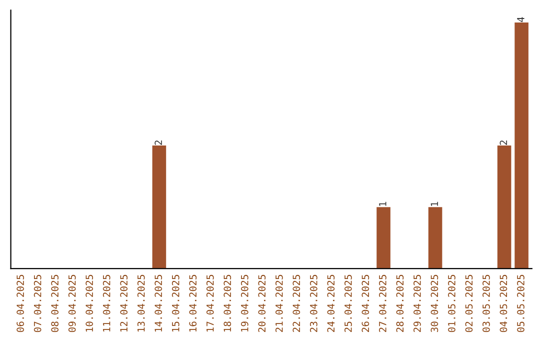  I want to click on x-tick-label: 08.04.2025, so click(55, 303).